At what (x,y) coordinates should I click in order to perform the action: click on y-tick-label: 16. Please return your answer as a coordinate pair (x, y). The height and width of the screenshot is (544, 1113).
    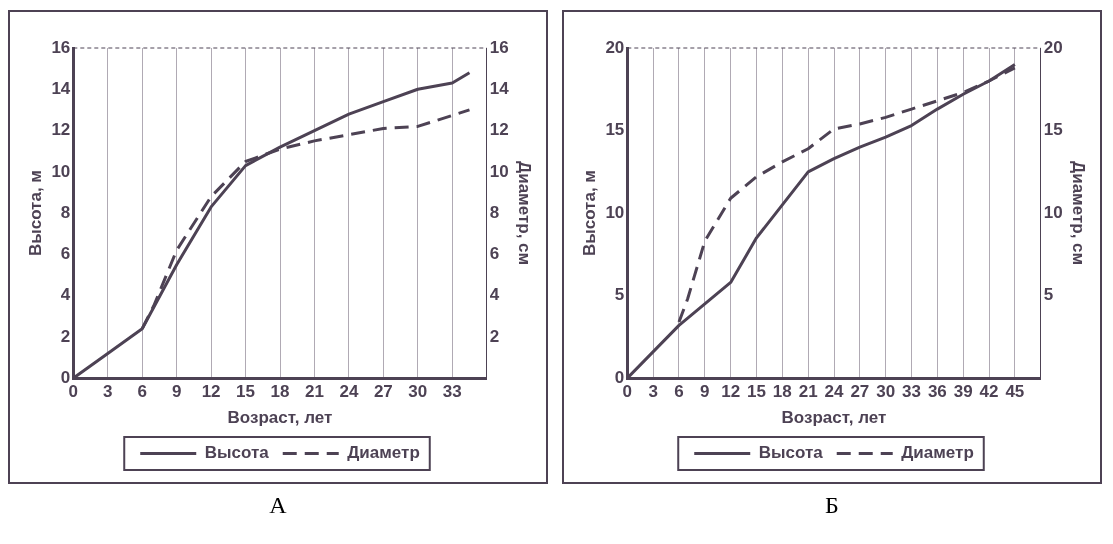
    Looking at the image, I should click on (61, 47).